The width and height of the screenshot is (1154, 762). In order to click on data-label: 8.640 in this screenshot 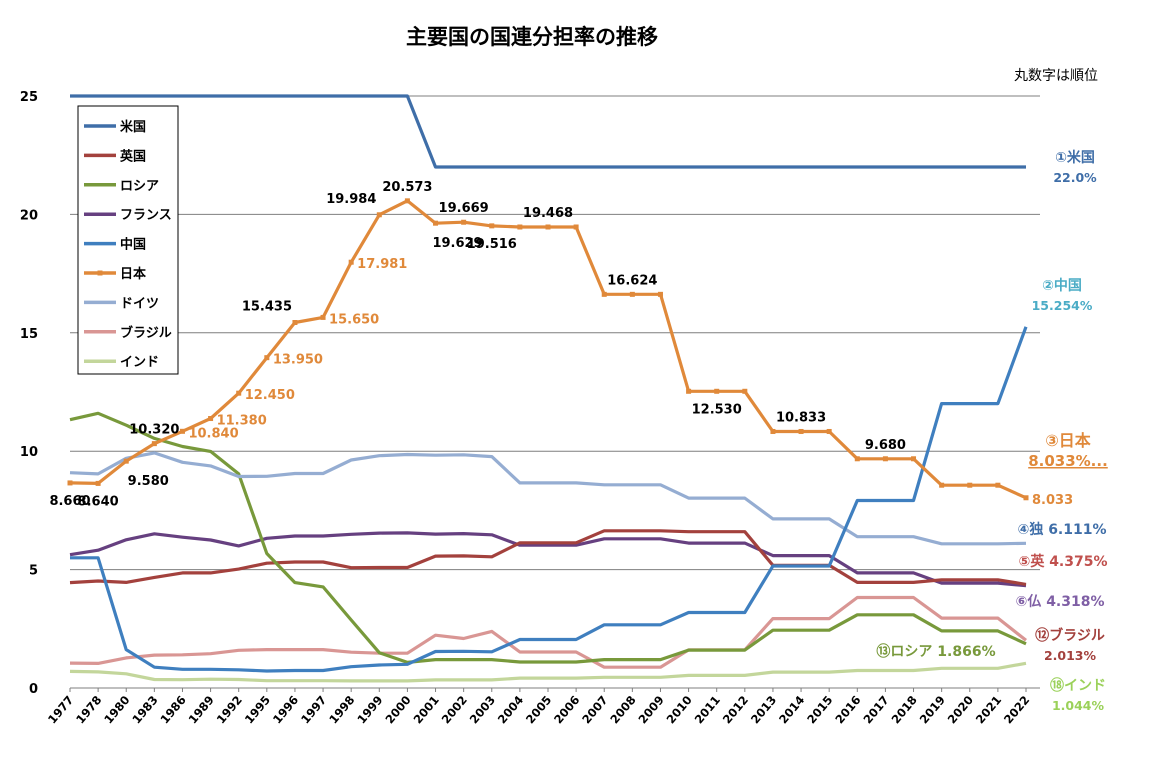, I will do `click(98, 501)`.